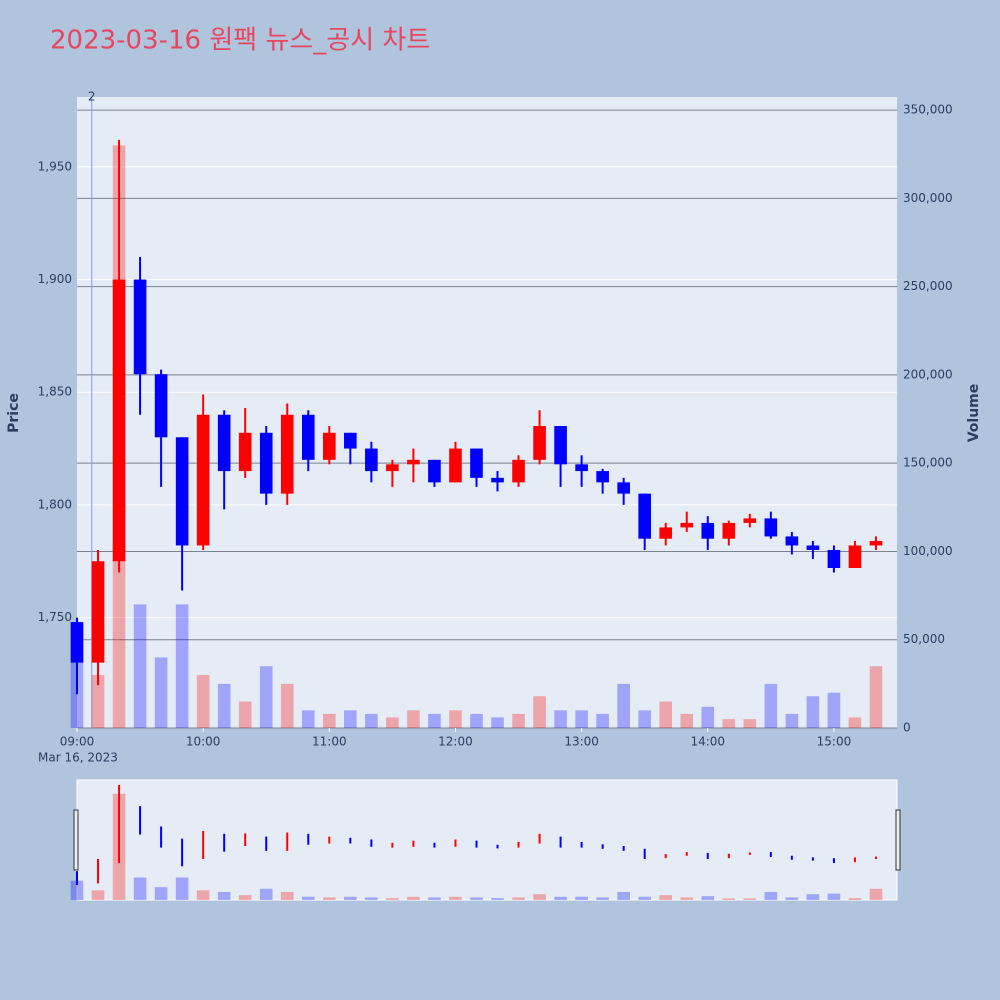 The image size is (1000, 1000). I want to click on y2-tick-label: 0, so click(907, 728).